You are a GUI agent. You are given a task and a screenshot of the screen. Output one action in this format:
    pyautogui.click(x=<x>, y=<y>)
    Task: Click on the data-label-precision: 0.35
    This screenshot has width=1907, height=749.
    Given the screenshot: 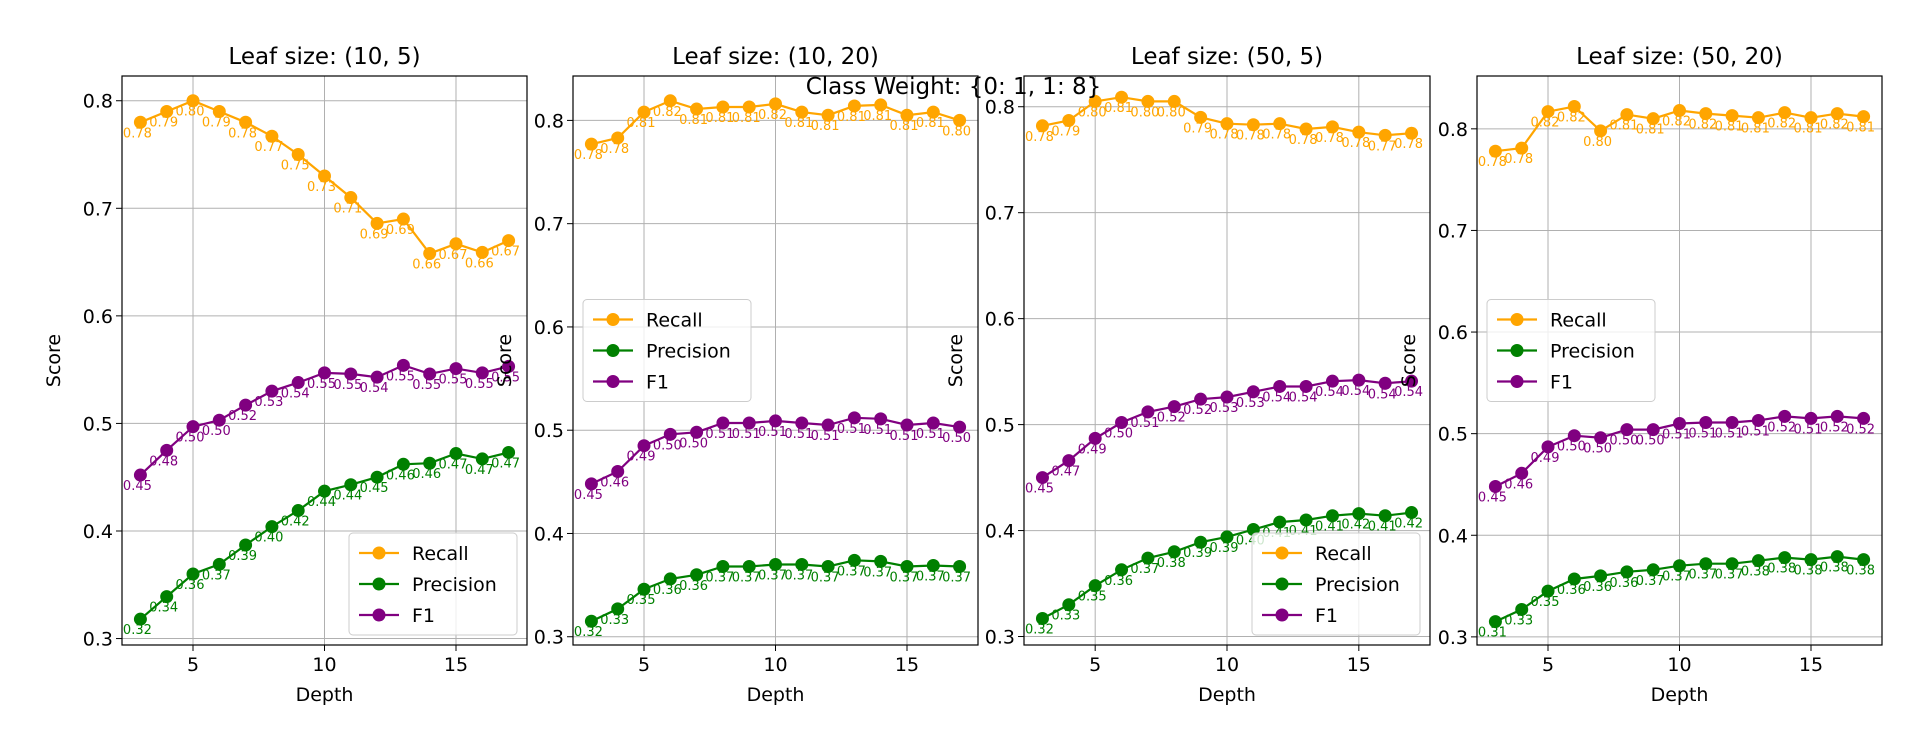 What is the action you would take?
    pyautogui.click(x=641, y=600)
    